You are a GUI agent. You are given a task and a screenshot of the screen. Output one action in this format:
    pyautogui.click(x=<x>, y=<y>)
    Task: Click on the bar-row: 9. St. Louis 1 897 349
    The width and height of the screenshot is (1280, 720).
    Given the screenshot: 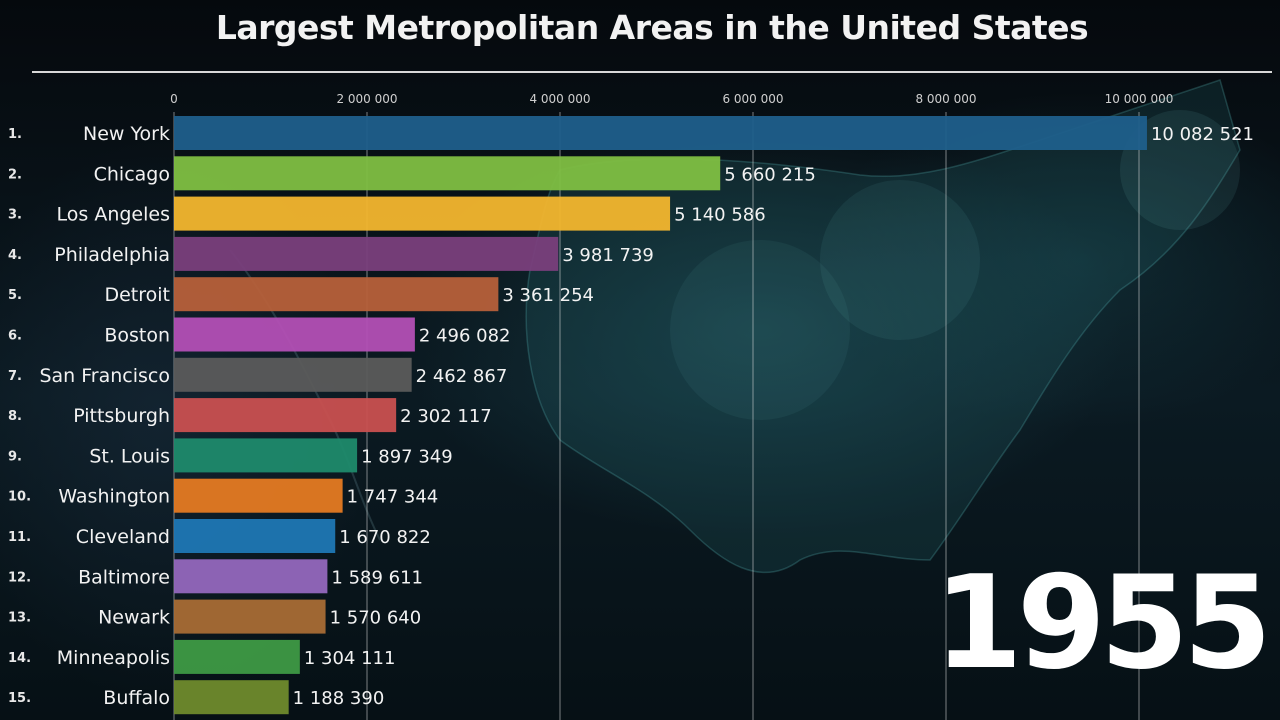 What is the action you would take?
    pyautogui.click(x=230, y=455)
    